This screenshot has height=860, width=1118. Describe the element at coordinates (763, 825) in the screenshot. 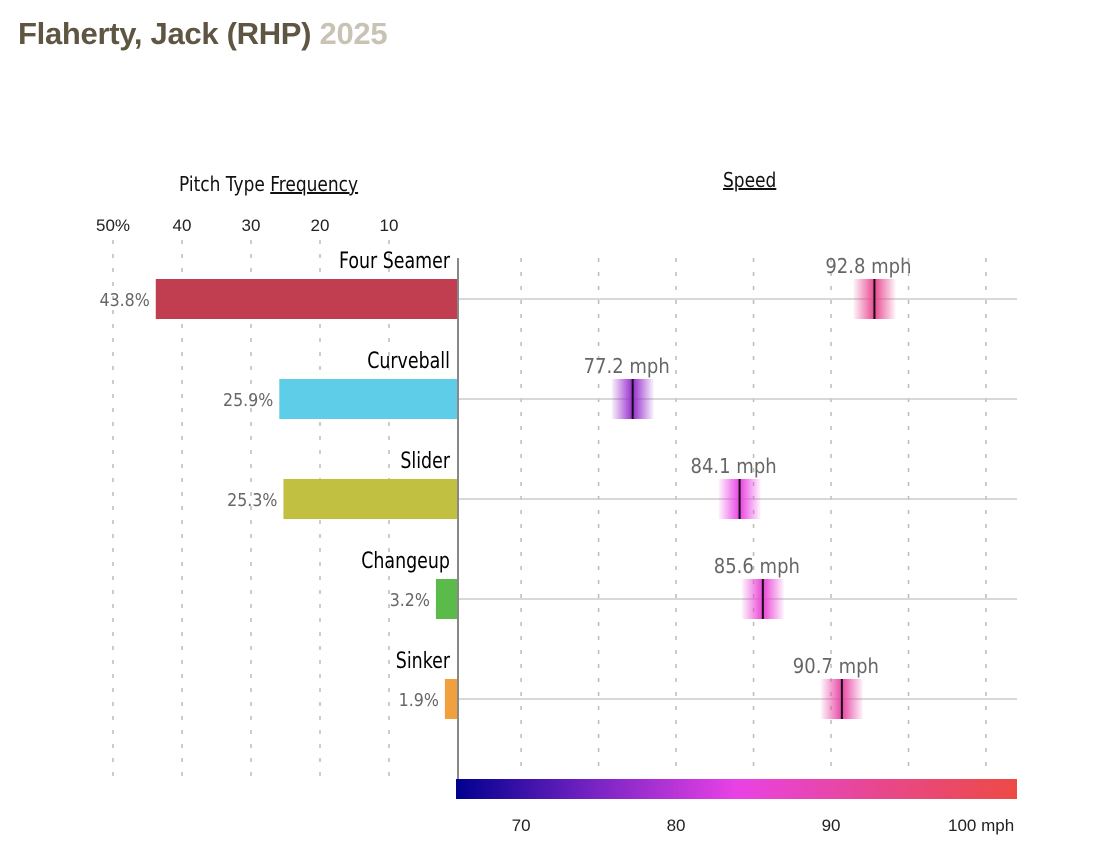

I see `speed-tick-labels: 70 80 90 100 mph` at that location.